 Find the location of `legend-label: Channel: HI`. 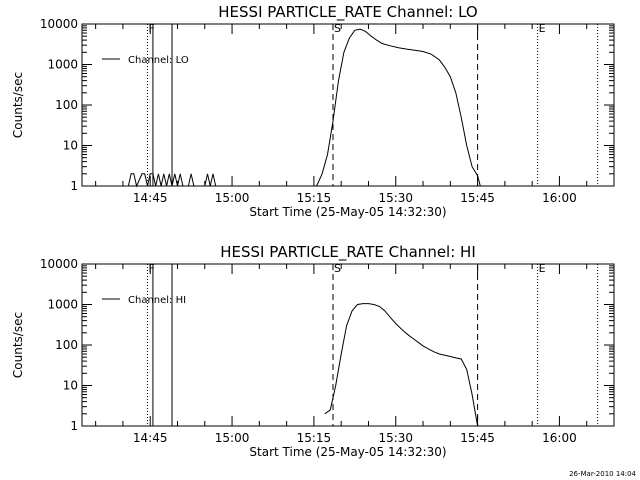

legend-label: Channel: HI is located at coordinates (157, 300).